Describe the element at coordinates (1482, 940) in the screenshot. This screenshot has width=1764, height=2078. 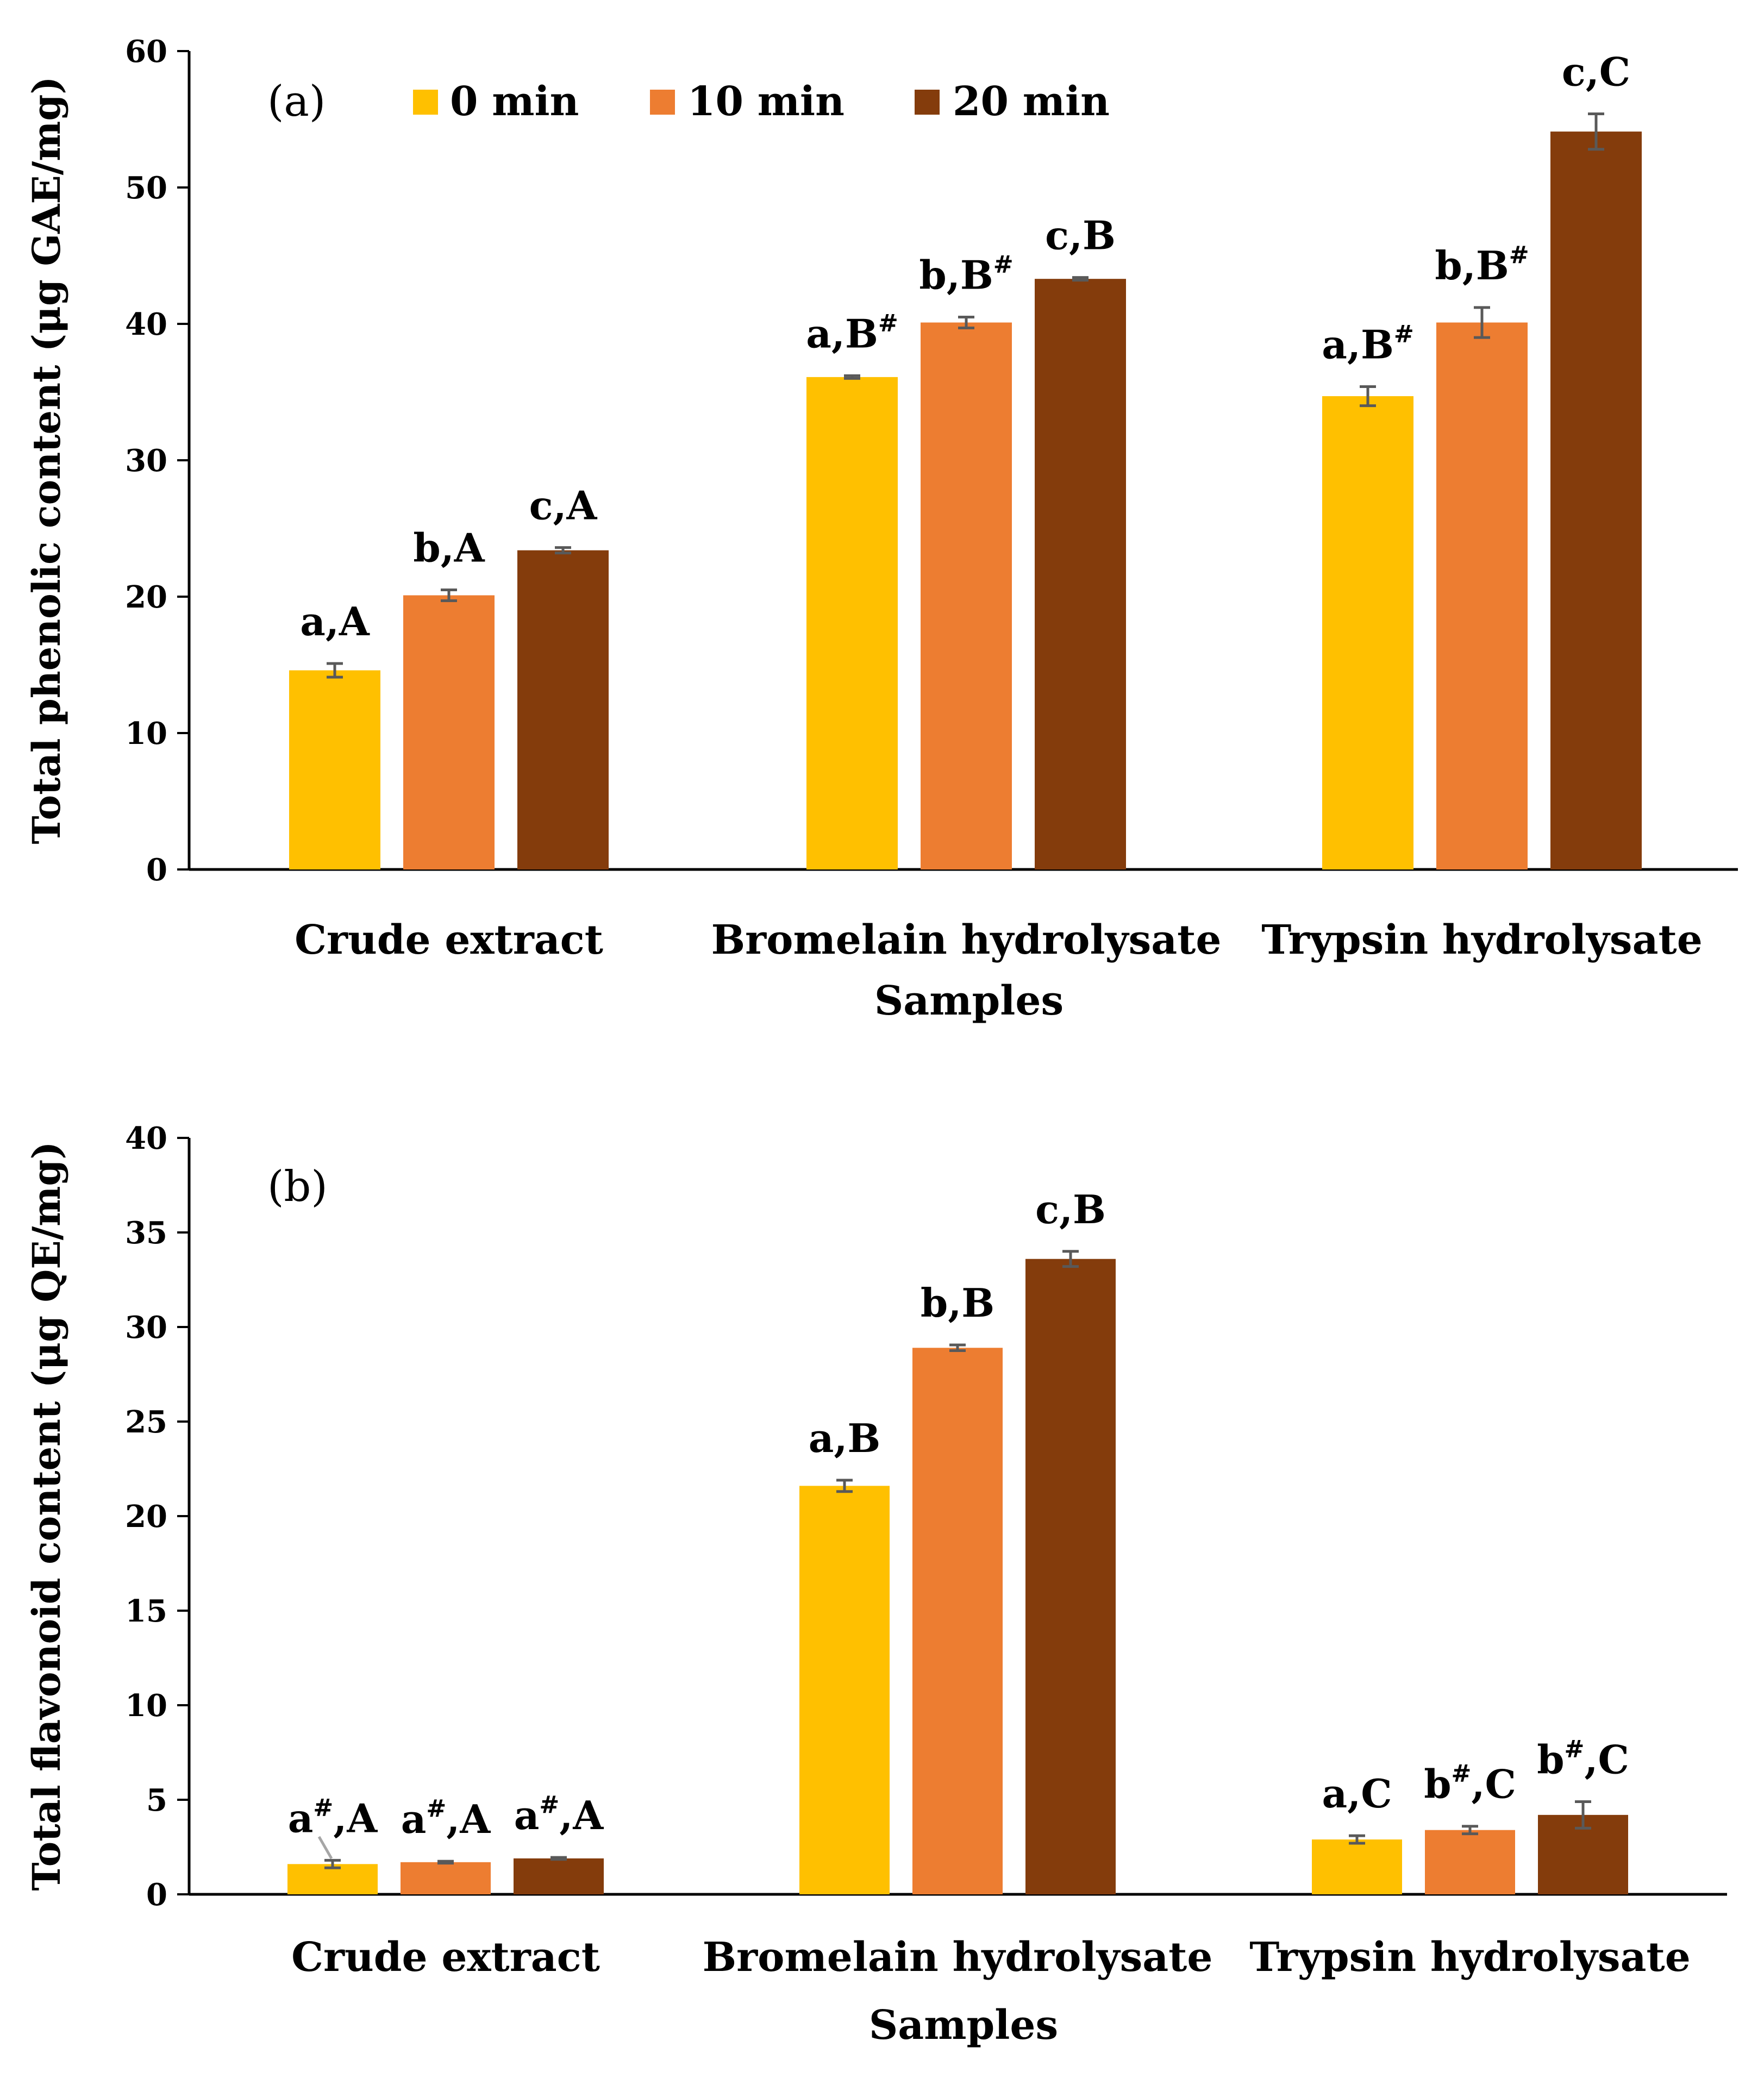
I see `panel-a-category-label: Trypsin hydrolysate` at that location.